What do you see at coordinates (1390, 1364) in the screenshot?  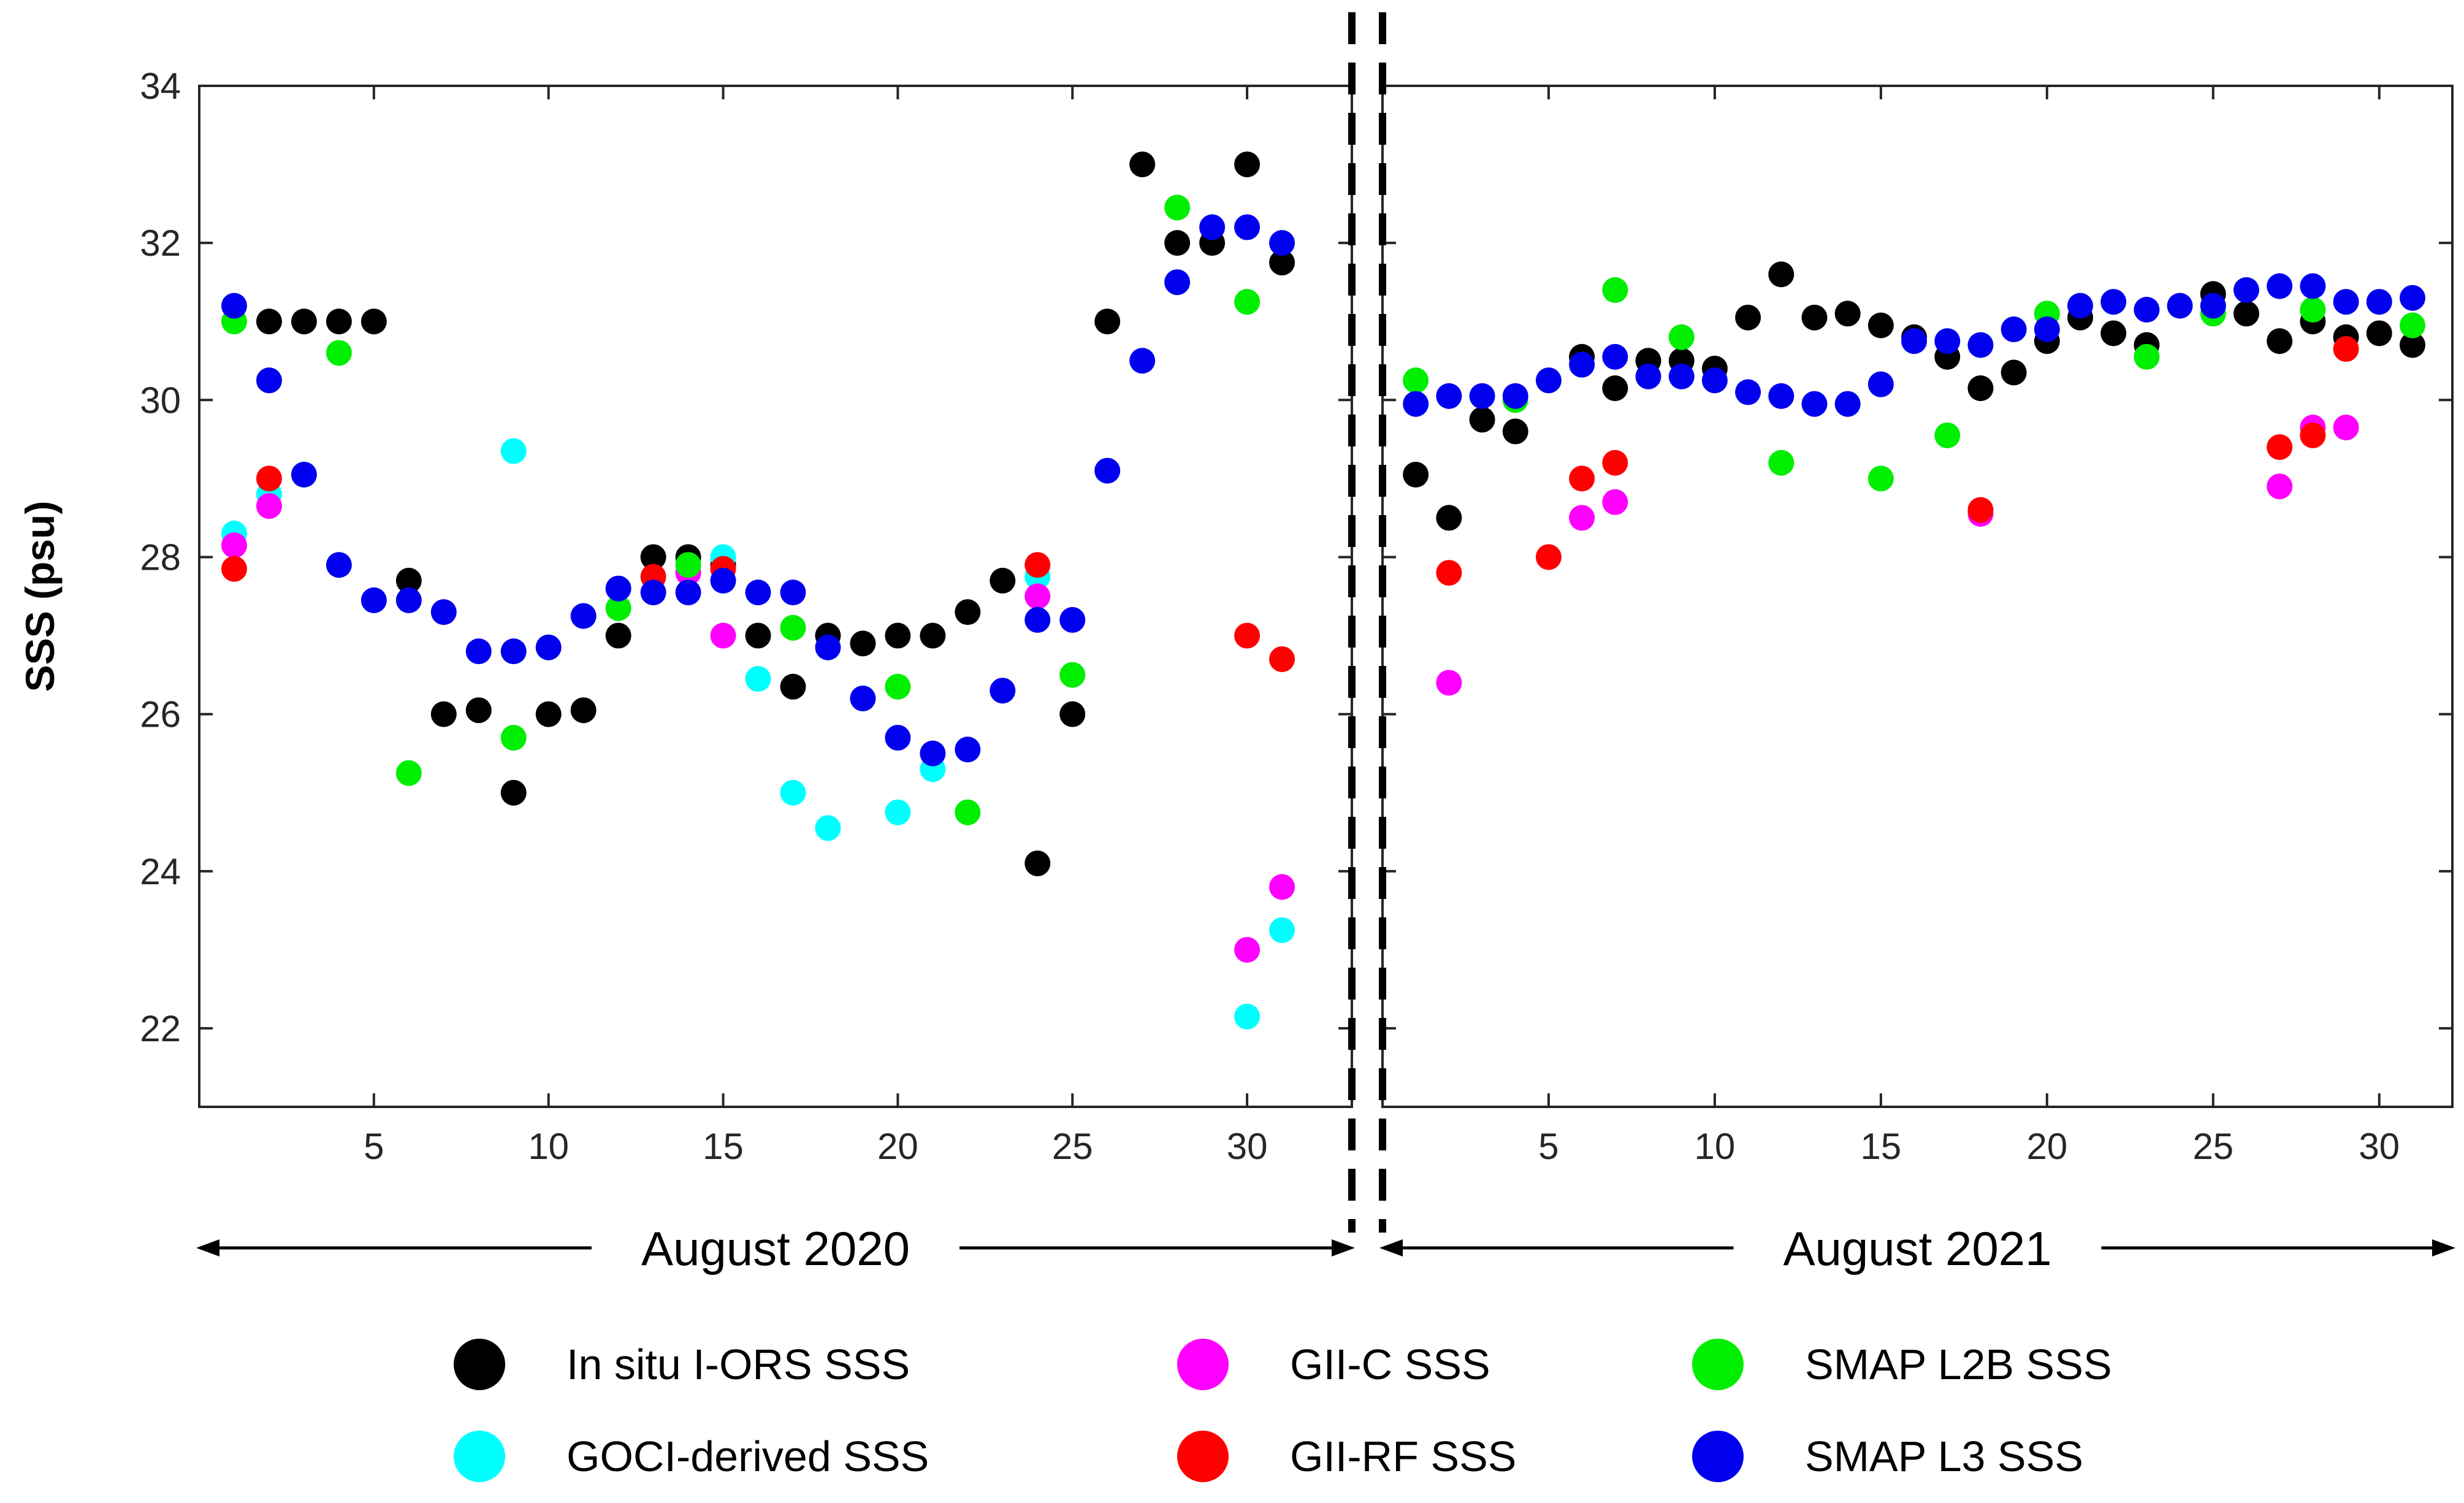 I see `legend-label-gii-c: GII-C SSS` at bounding box center [1390, 1364].